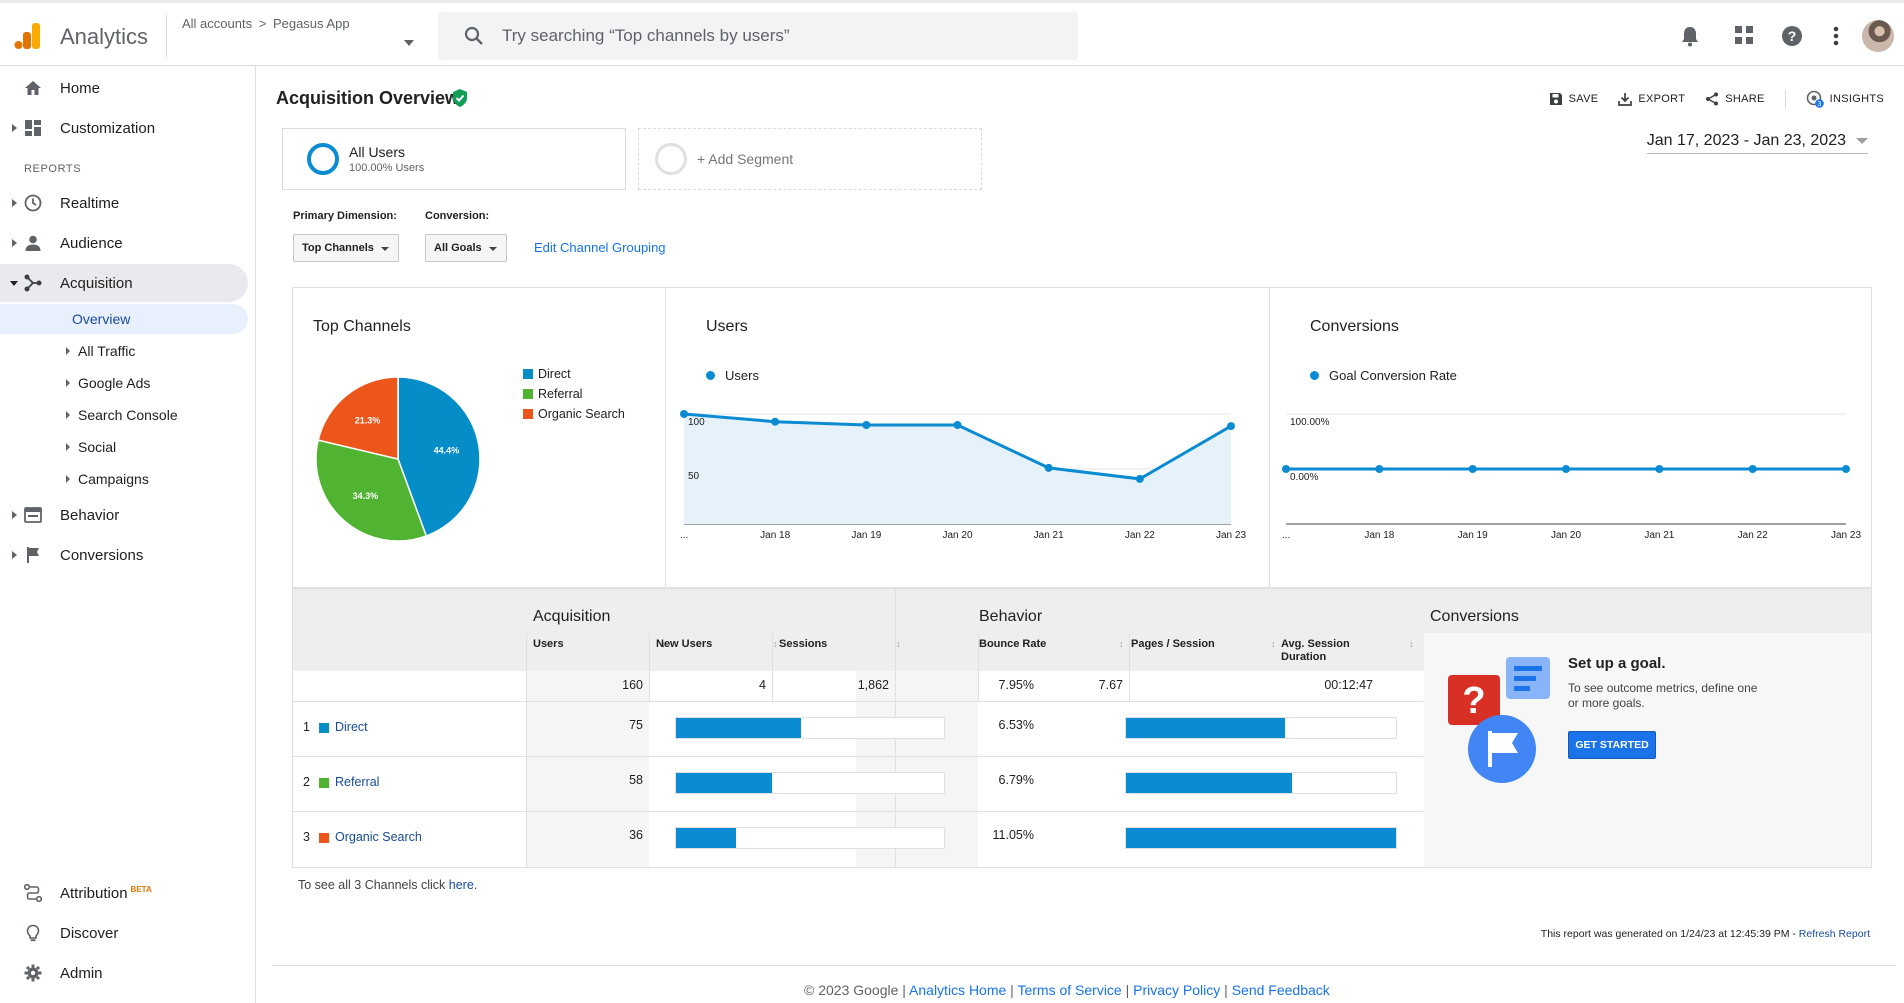 Image resolution: width=1904 pixels, height=1003 pixels. Describe the element at coordinates (439, 456) in the screenshot. I see `pie-slice-direct` at that location.